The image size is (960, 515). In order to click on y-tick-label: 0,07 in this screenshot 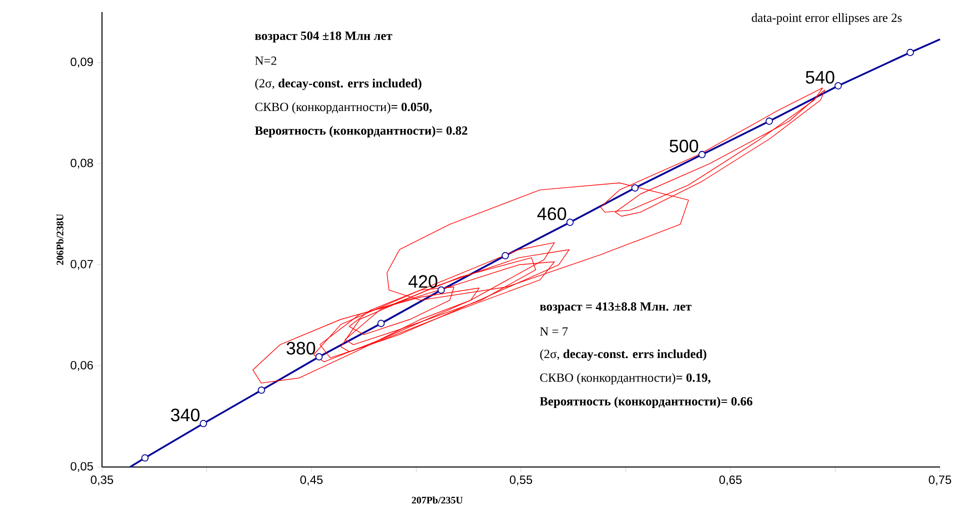, I will do `click(81, 265)`.